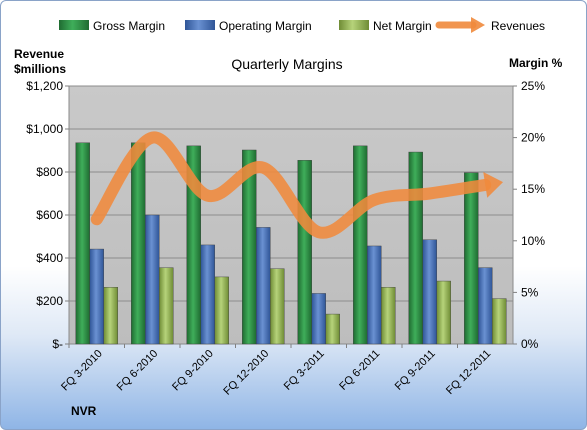 This screenshot has width=587, height=430. What do you see at coordinates (74, 25) in the screenshot?
I see `legend-swatch-gross-margin` at bounding box center [74, 25].